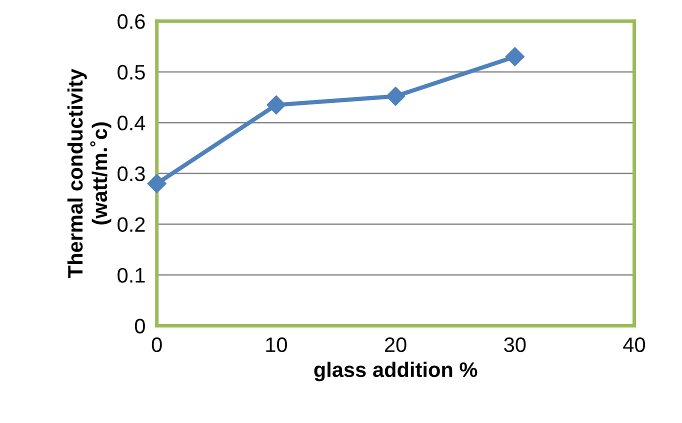 The height and width of the screenshot is (423, 682). Describe the element at coordinates (139, 326) in the screenshot. I see `y-tick-label: 0` at that location.